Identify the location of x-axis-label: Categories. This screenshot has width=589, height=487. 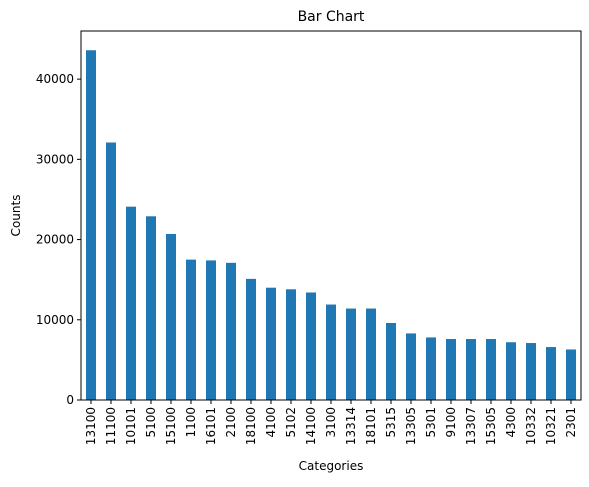
(331, 466).